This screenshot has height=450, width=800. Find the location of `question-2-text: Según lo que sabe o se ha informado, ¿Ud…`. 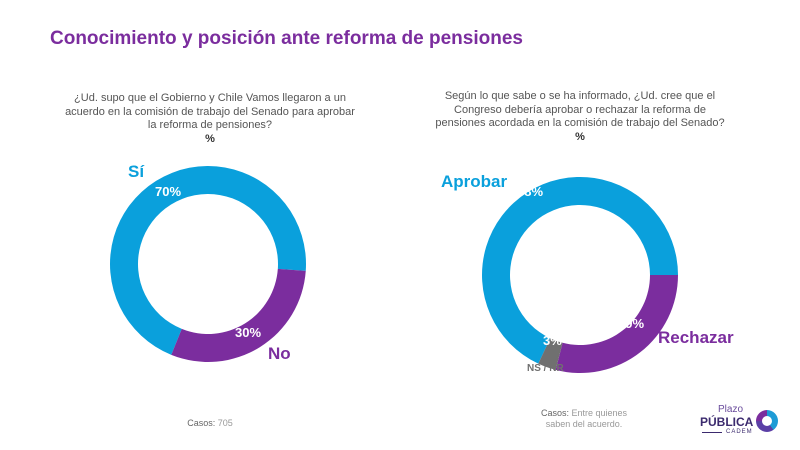

question-2-text: Según lo que sabe o se ha informado, ¿Ud… is located at coordinates (580, 109).